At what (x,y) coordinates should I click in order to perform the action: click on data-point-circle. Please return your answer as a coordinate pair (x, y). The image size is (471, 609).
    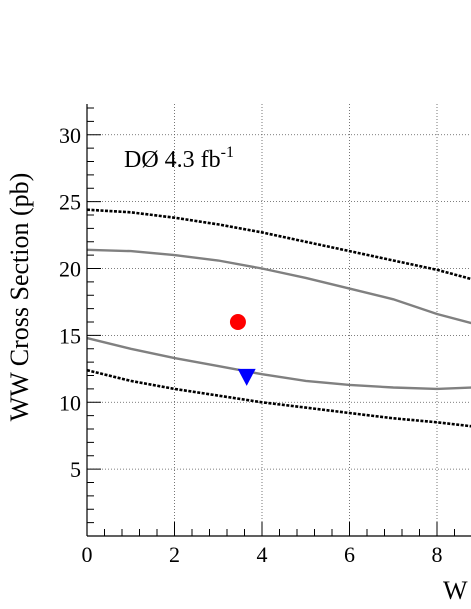
    Looking at the image, I should click on (237, 322).